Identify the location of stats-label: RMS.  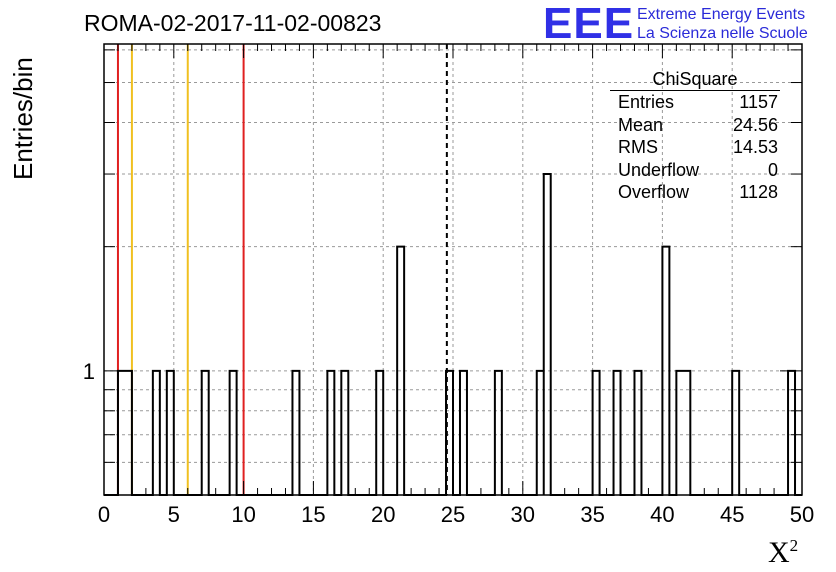
(638, 147).